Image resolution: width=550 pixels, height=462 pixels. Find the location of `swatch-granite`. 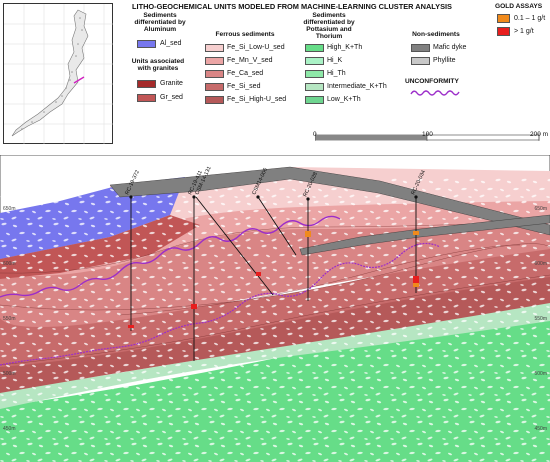

swatch-granite is located at coordinates (146, 84).